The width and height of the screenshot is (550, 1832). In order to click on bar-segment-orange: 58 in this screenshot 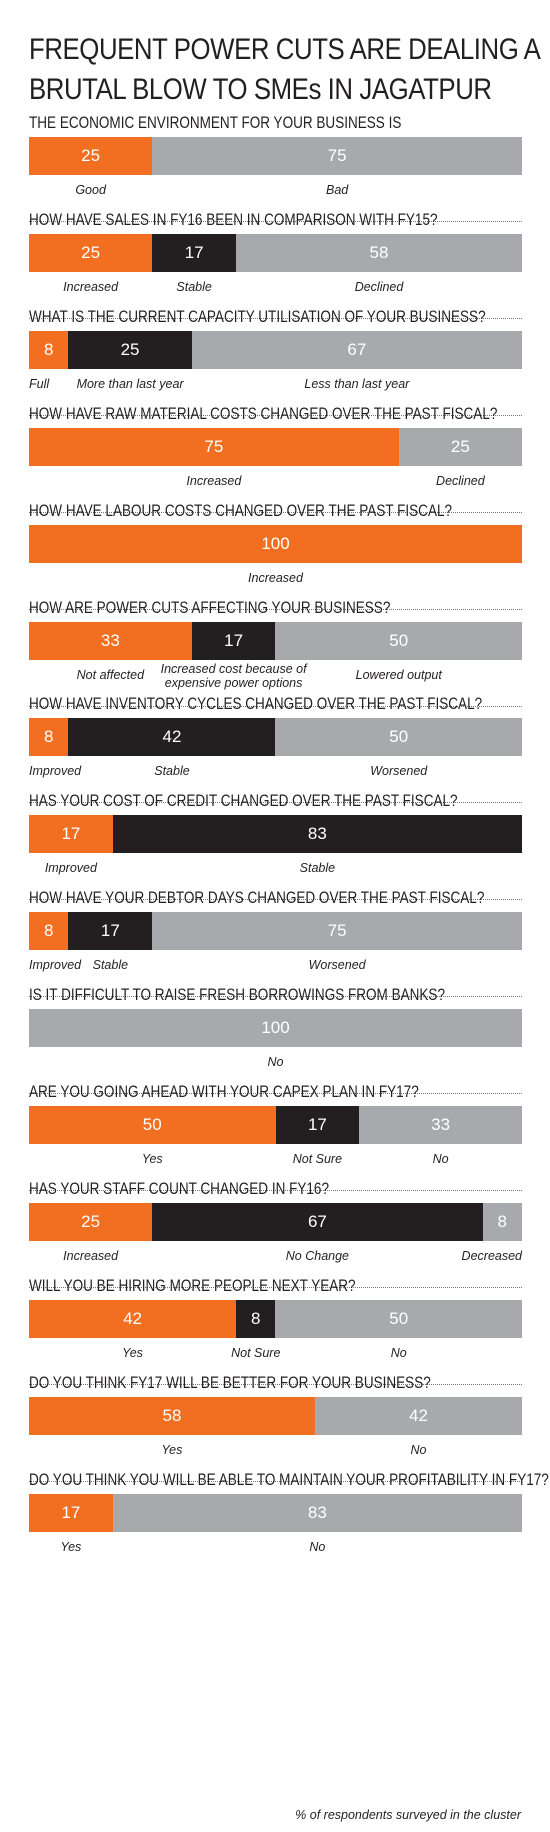, I will do `click(172, 1415)`.